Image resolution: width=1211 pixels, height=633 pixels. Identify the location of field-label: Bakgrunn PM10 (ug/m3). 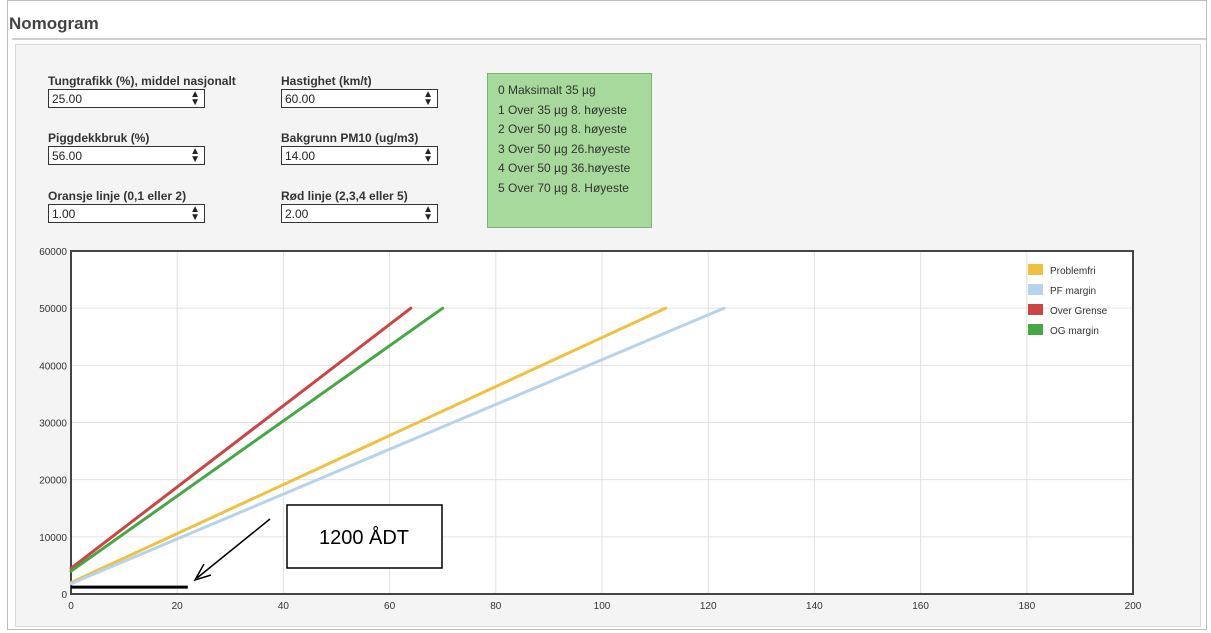
(350, 138).